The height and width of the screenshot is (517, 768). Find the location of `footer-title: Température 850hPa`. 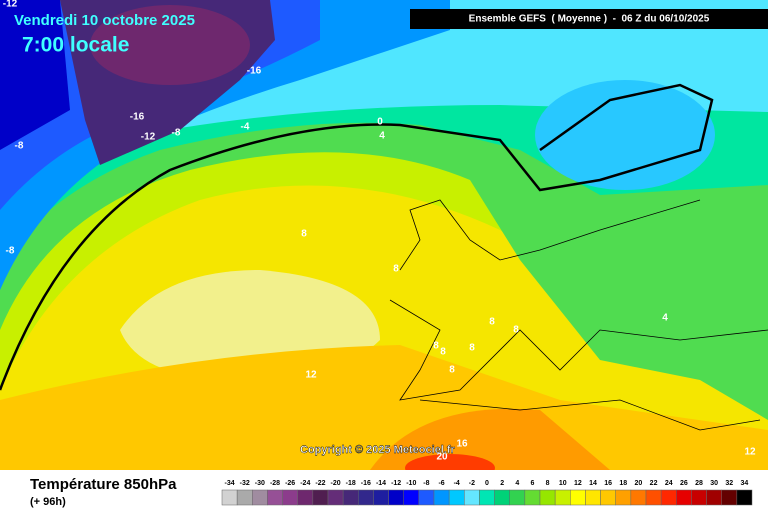

footer-title: Température 850hPa is located at coordinates (103, 484).